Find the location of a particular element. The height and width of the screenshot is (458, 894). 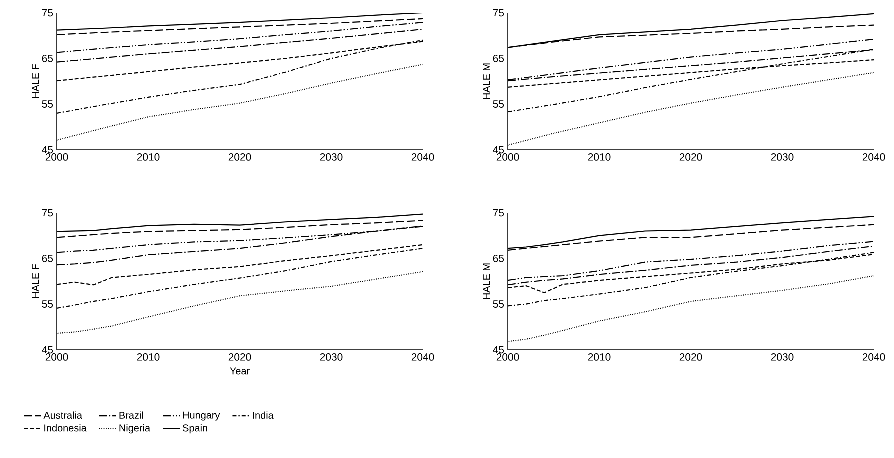

legend-label: Nigeria is located at coordinates (135, 429).